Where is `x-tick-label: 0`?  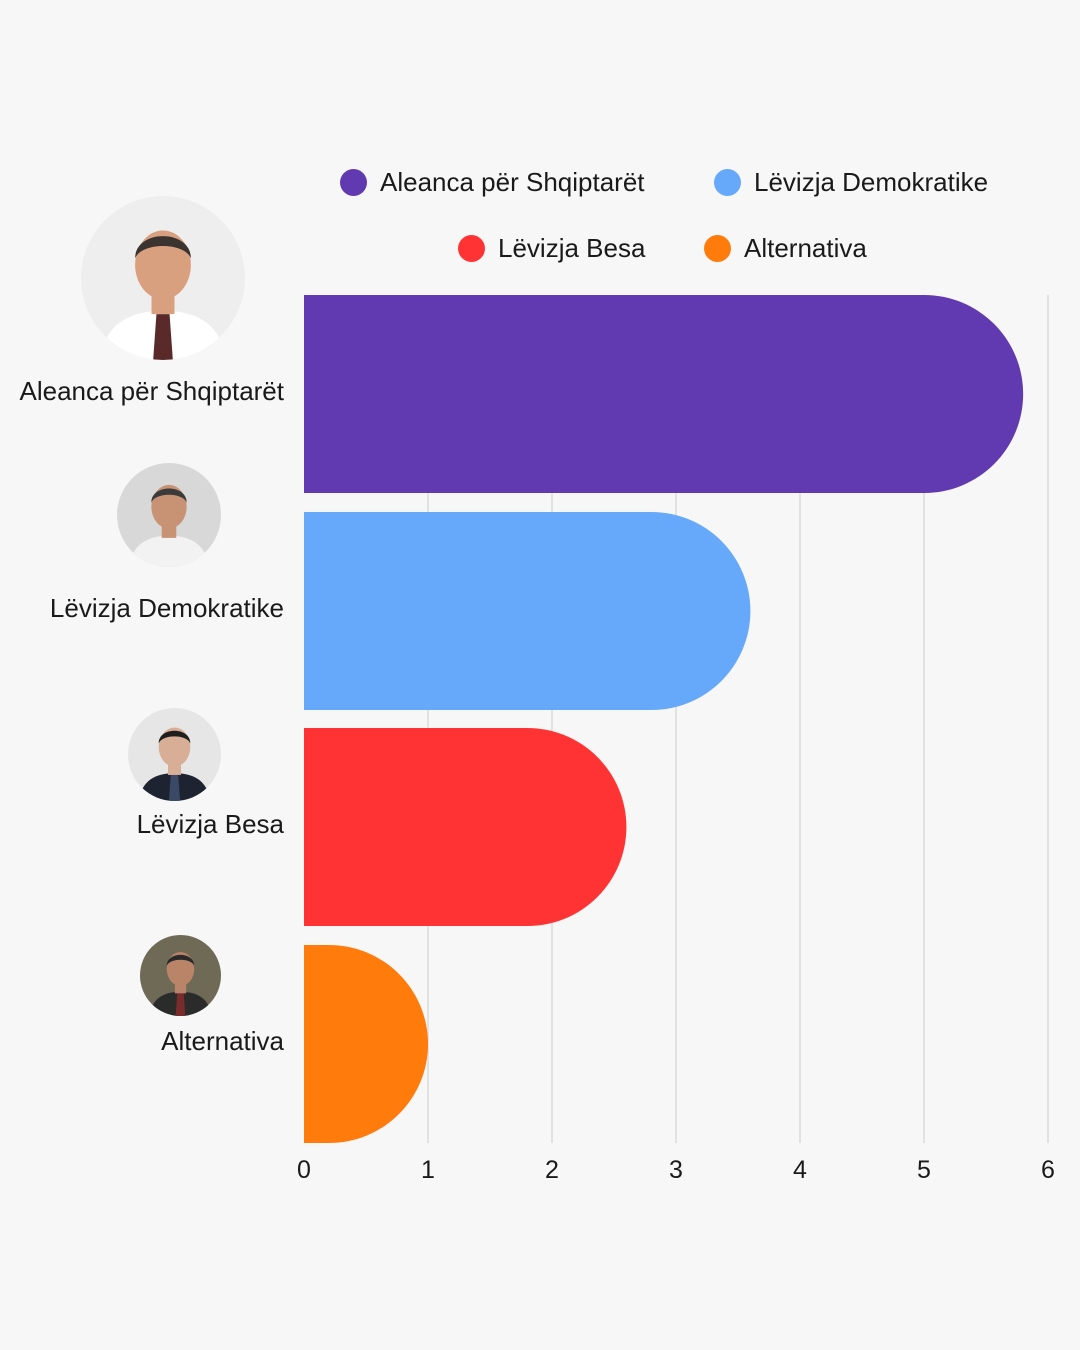
x-tick-label: 0 is located at coordinates (304, 1170).